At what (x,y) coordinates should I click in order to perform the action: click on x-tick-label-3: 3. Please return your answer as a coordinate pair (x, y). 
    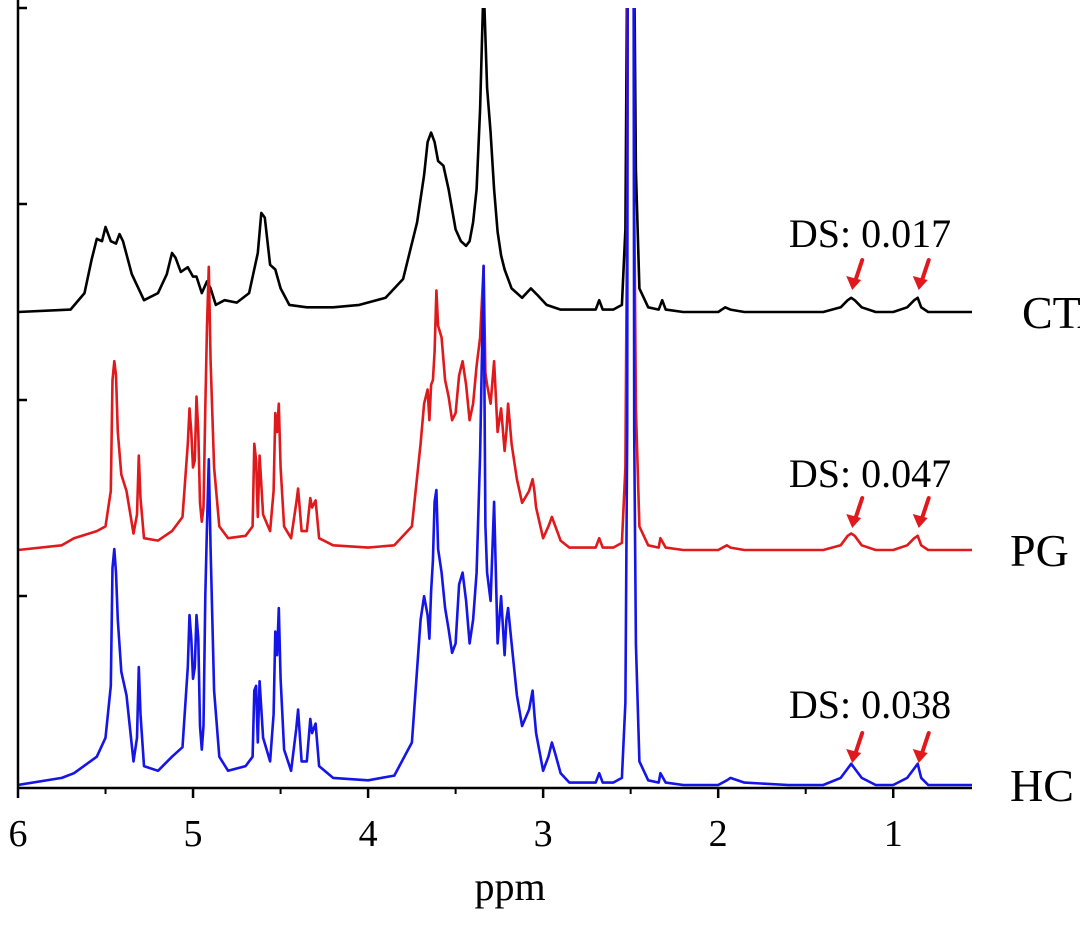
    Looking at the image, I should click on (543, 834).